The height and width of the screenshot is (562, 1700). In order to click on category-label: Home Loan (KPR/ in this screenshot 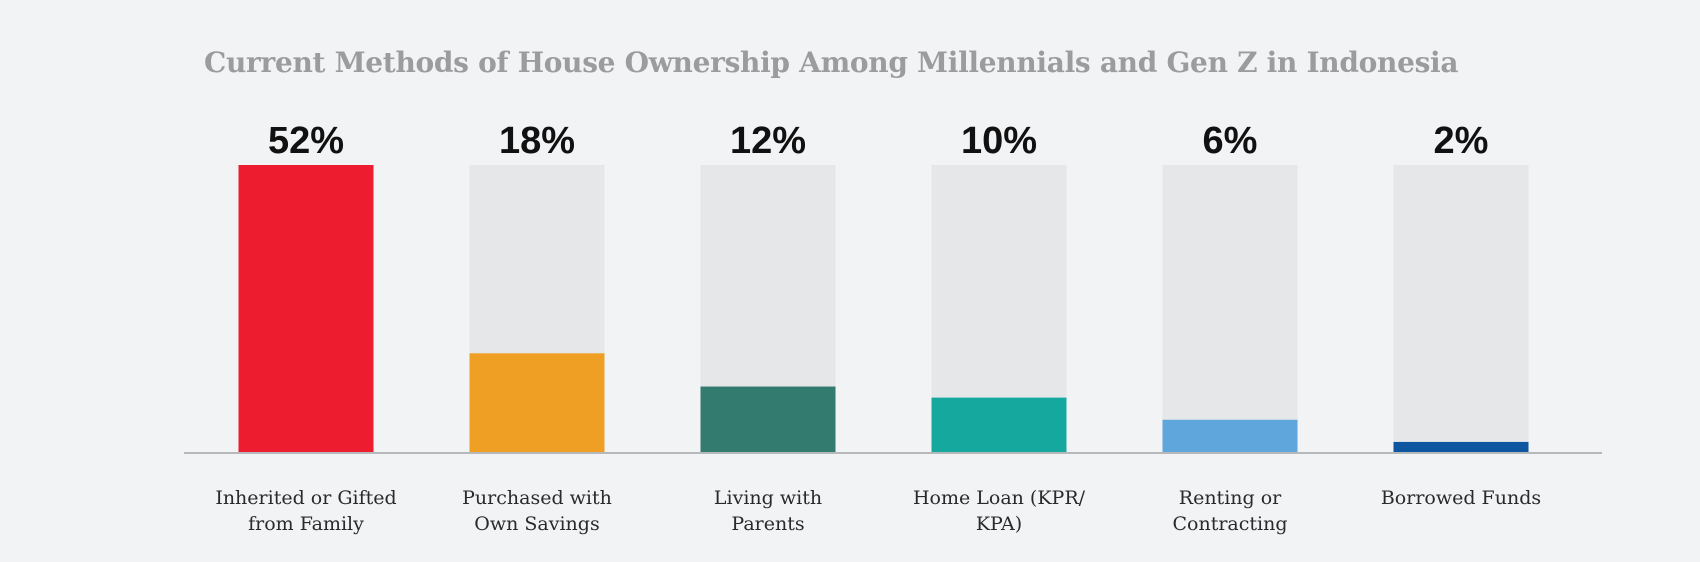, I will do `click(999, 498)`.